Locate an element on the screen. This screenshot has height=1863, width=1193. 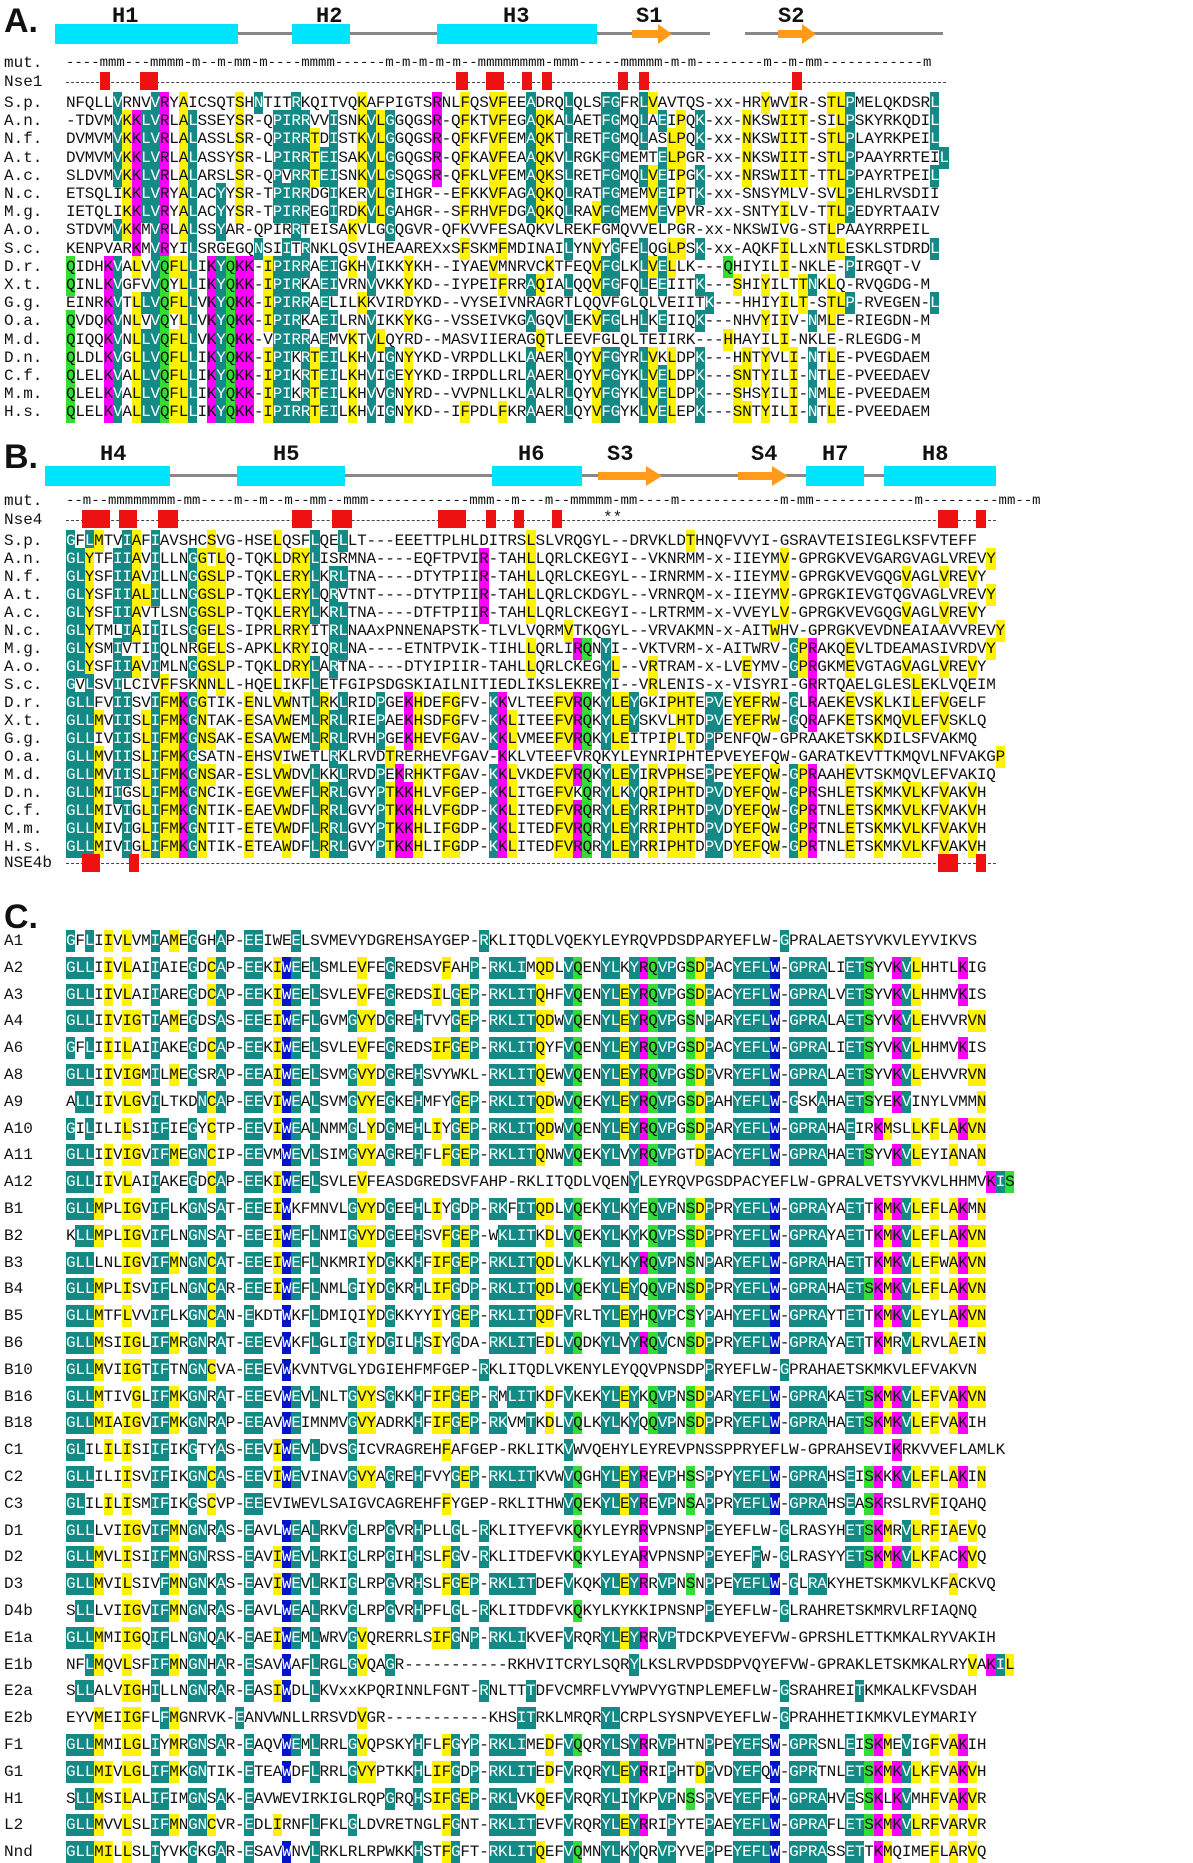
ss-label: H3 is located at coordinates (516, 16).